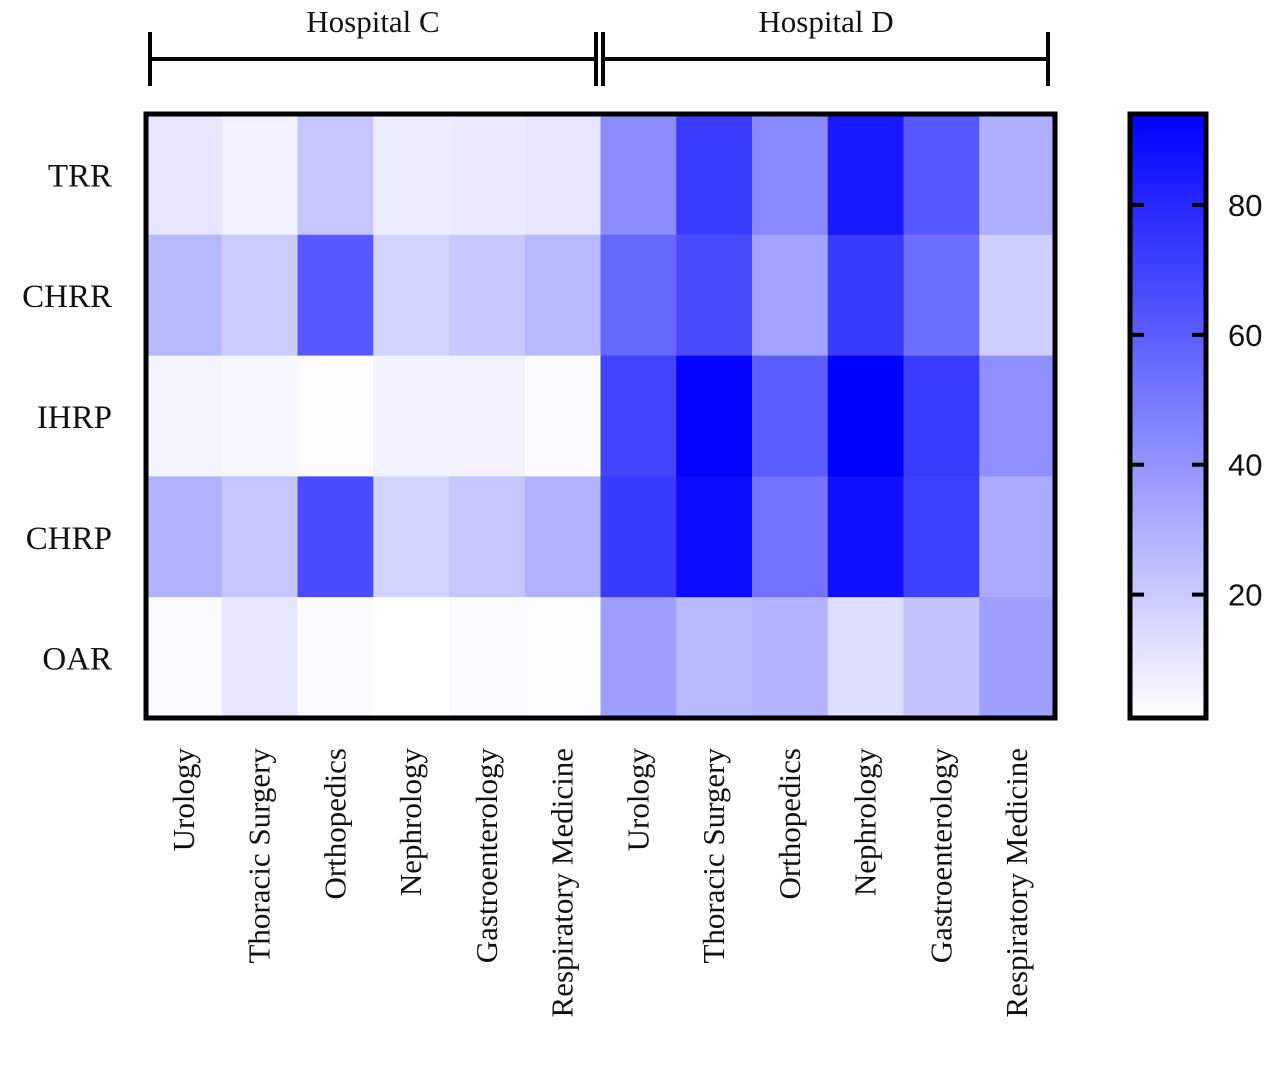  I want to click on colorbar-tick-label: 60, so click(1245, 335).